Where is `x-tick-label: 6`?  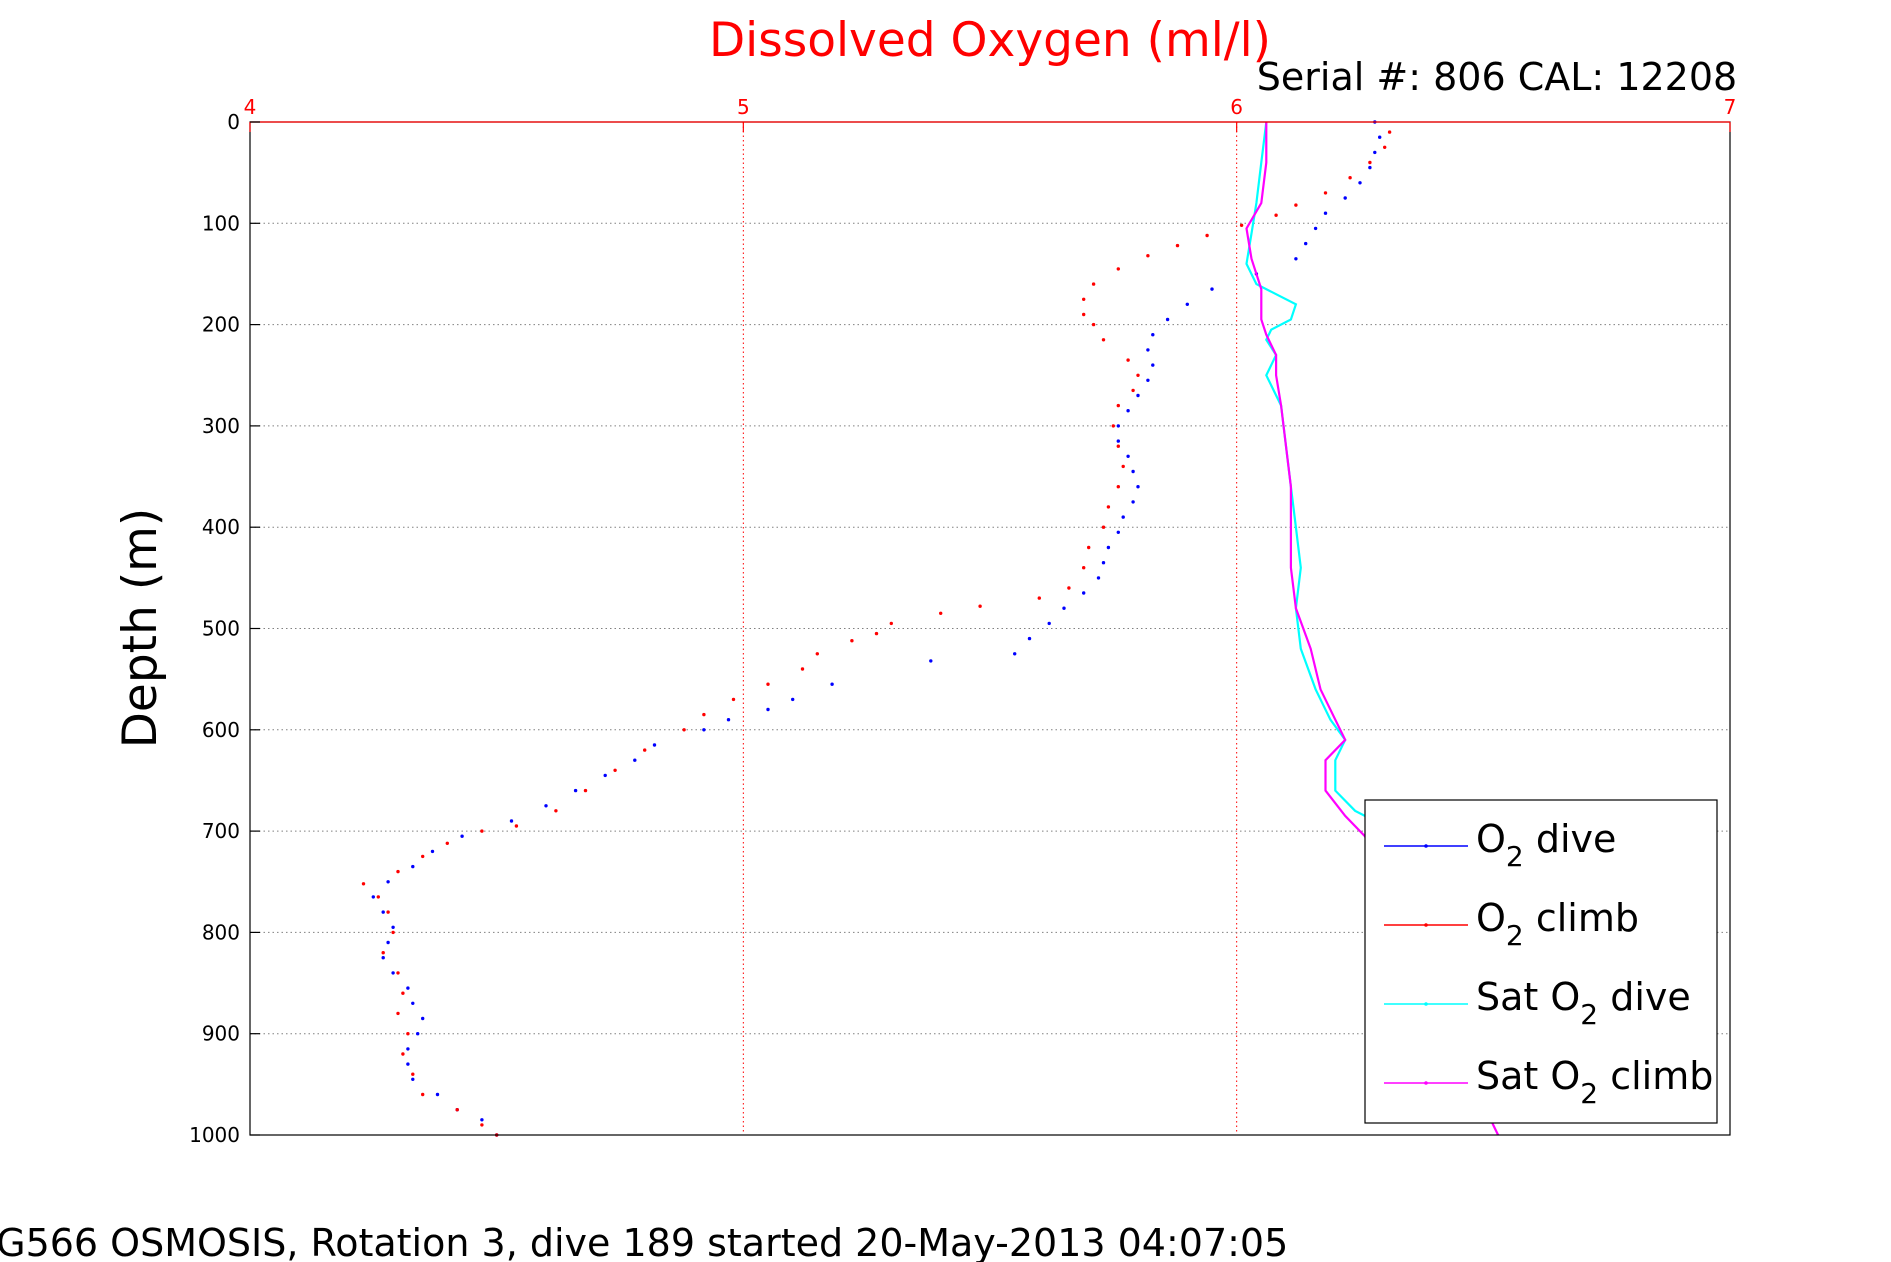
x-tick-label: 6 is located at coordinates (1236, 107).